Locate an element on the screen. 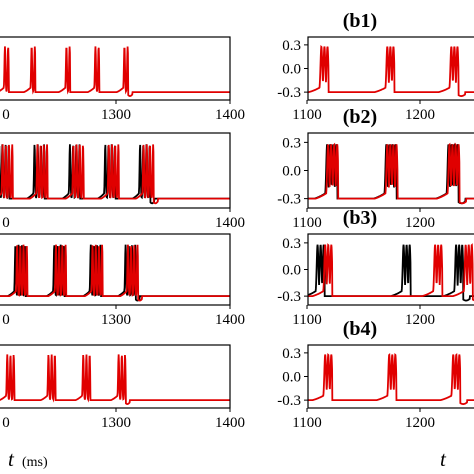 The width and height of the screenshot is (474, 474). panel-title: (b4) is located at coordinates (360, 329).